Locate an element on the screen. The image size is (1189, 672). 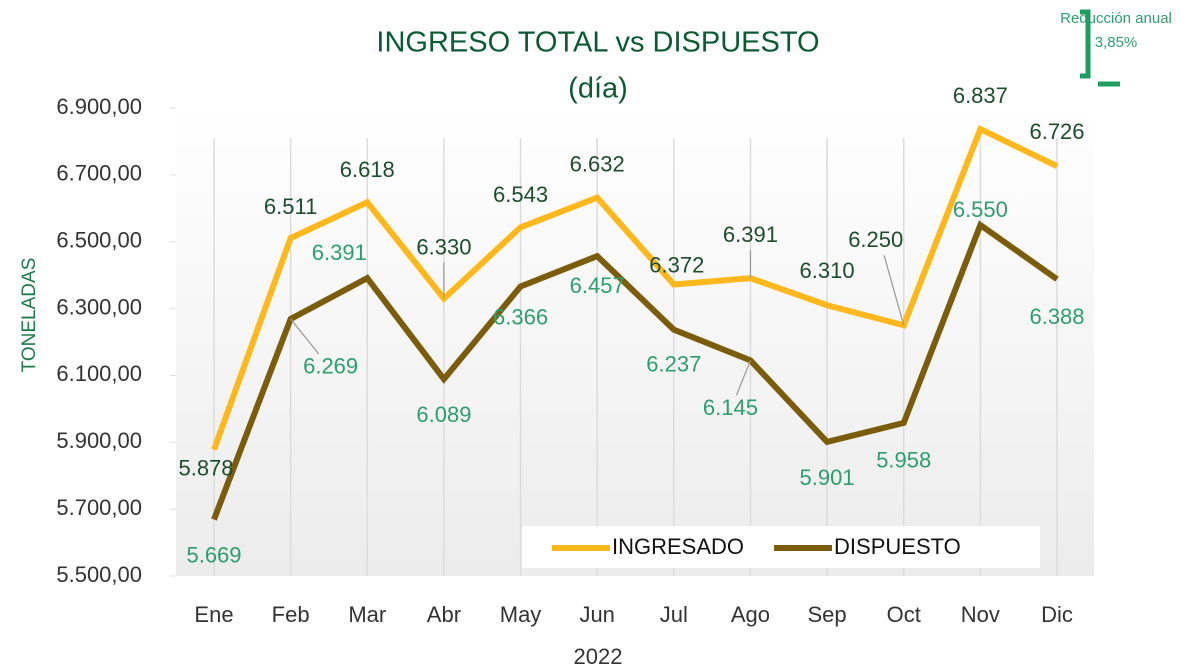
x-axis-label: 2022 is located at coordinates (598, 656).